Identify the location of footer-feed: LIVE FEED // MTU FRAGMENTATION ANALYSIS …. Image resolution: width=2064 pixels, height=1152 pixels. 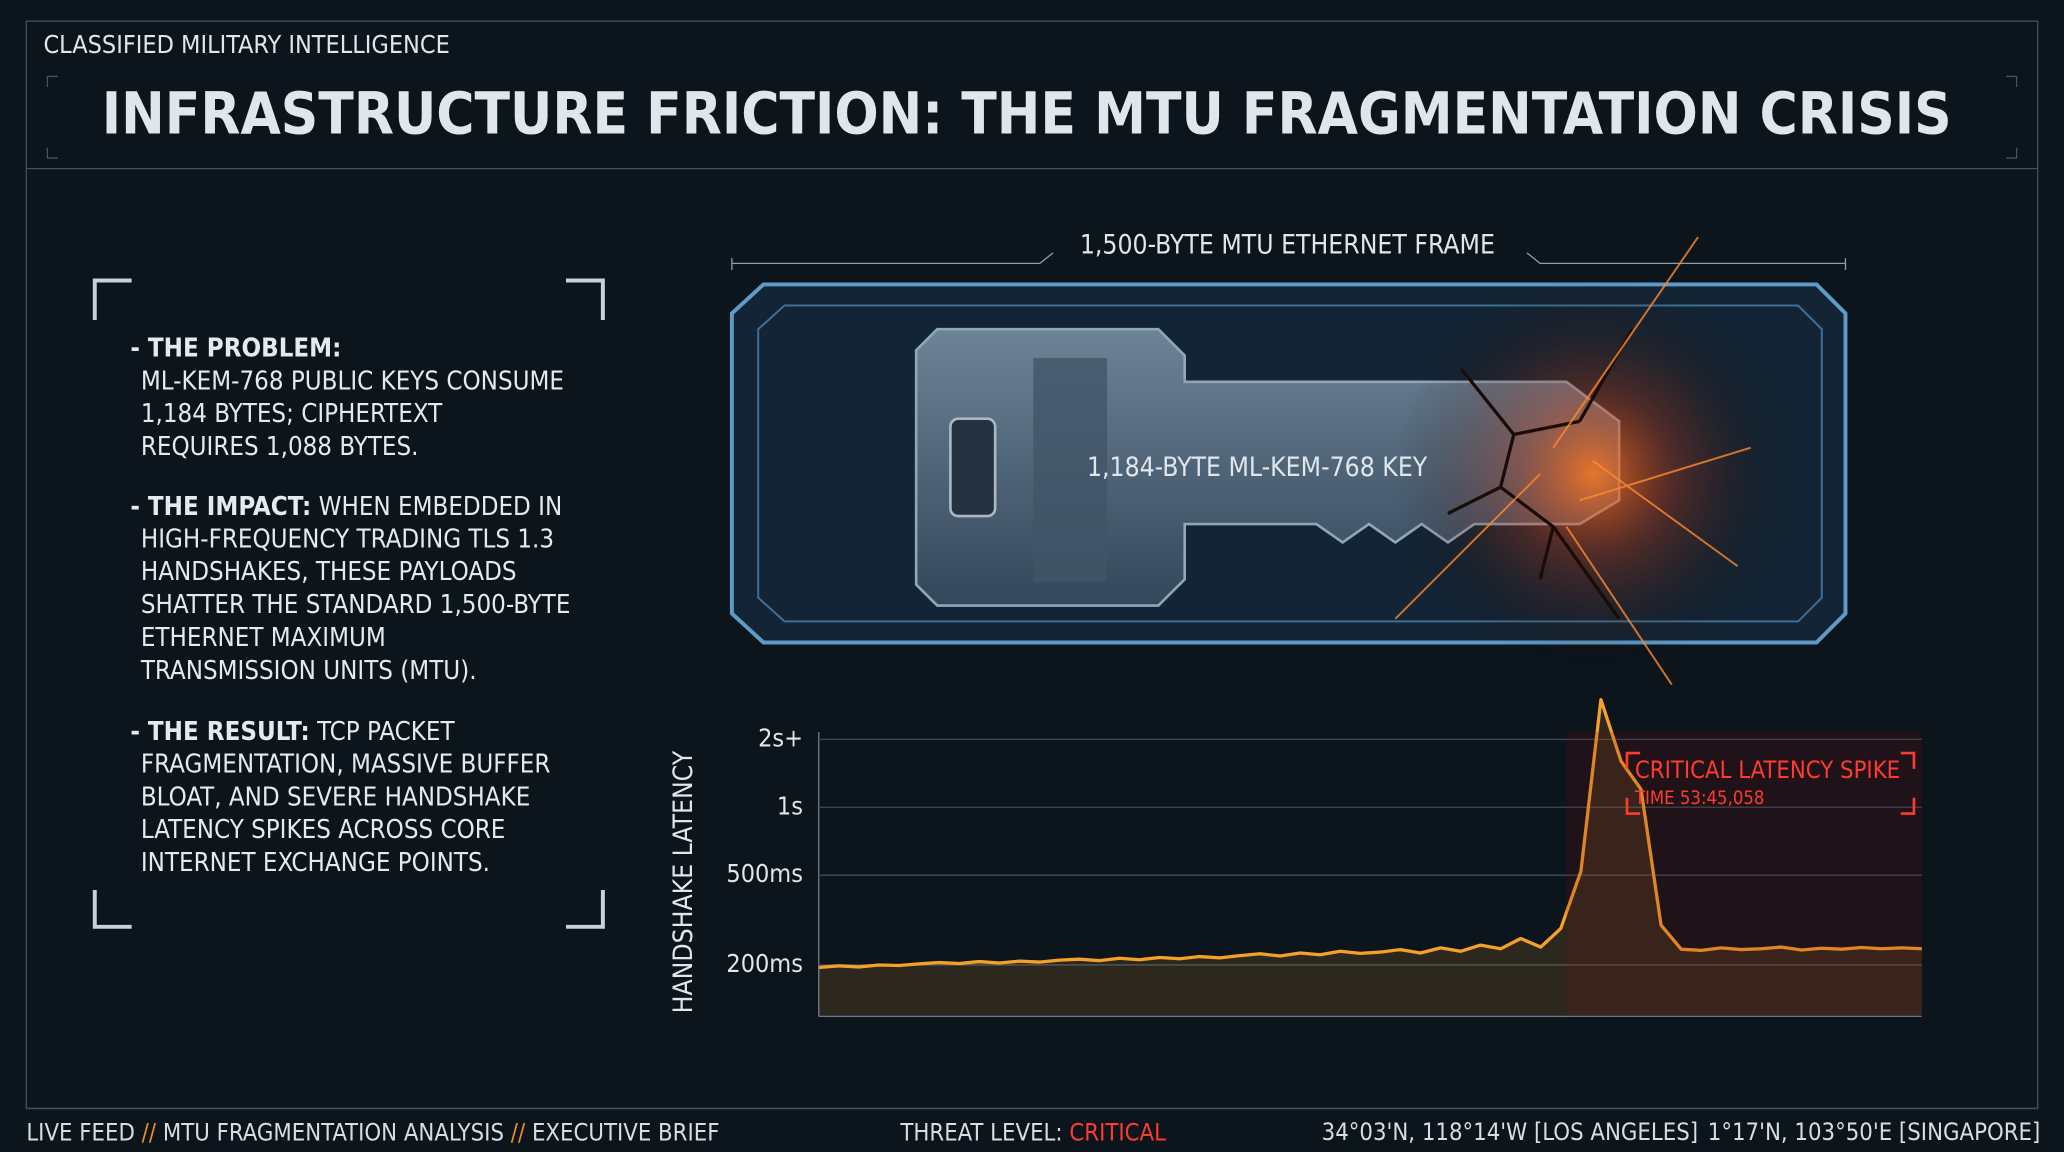
(372, 1132).